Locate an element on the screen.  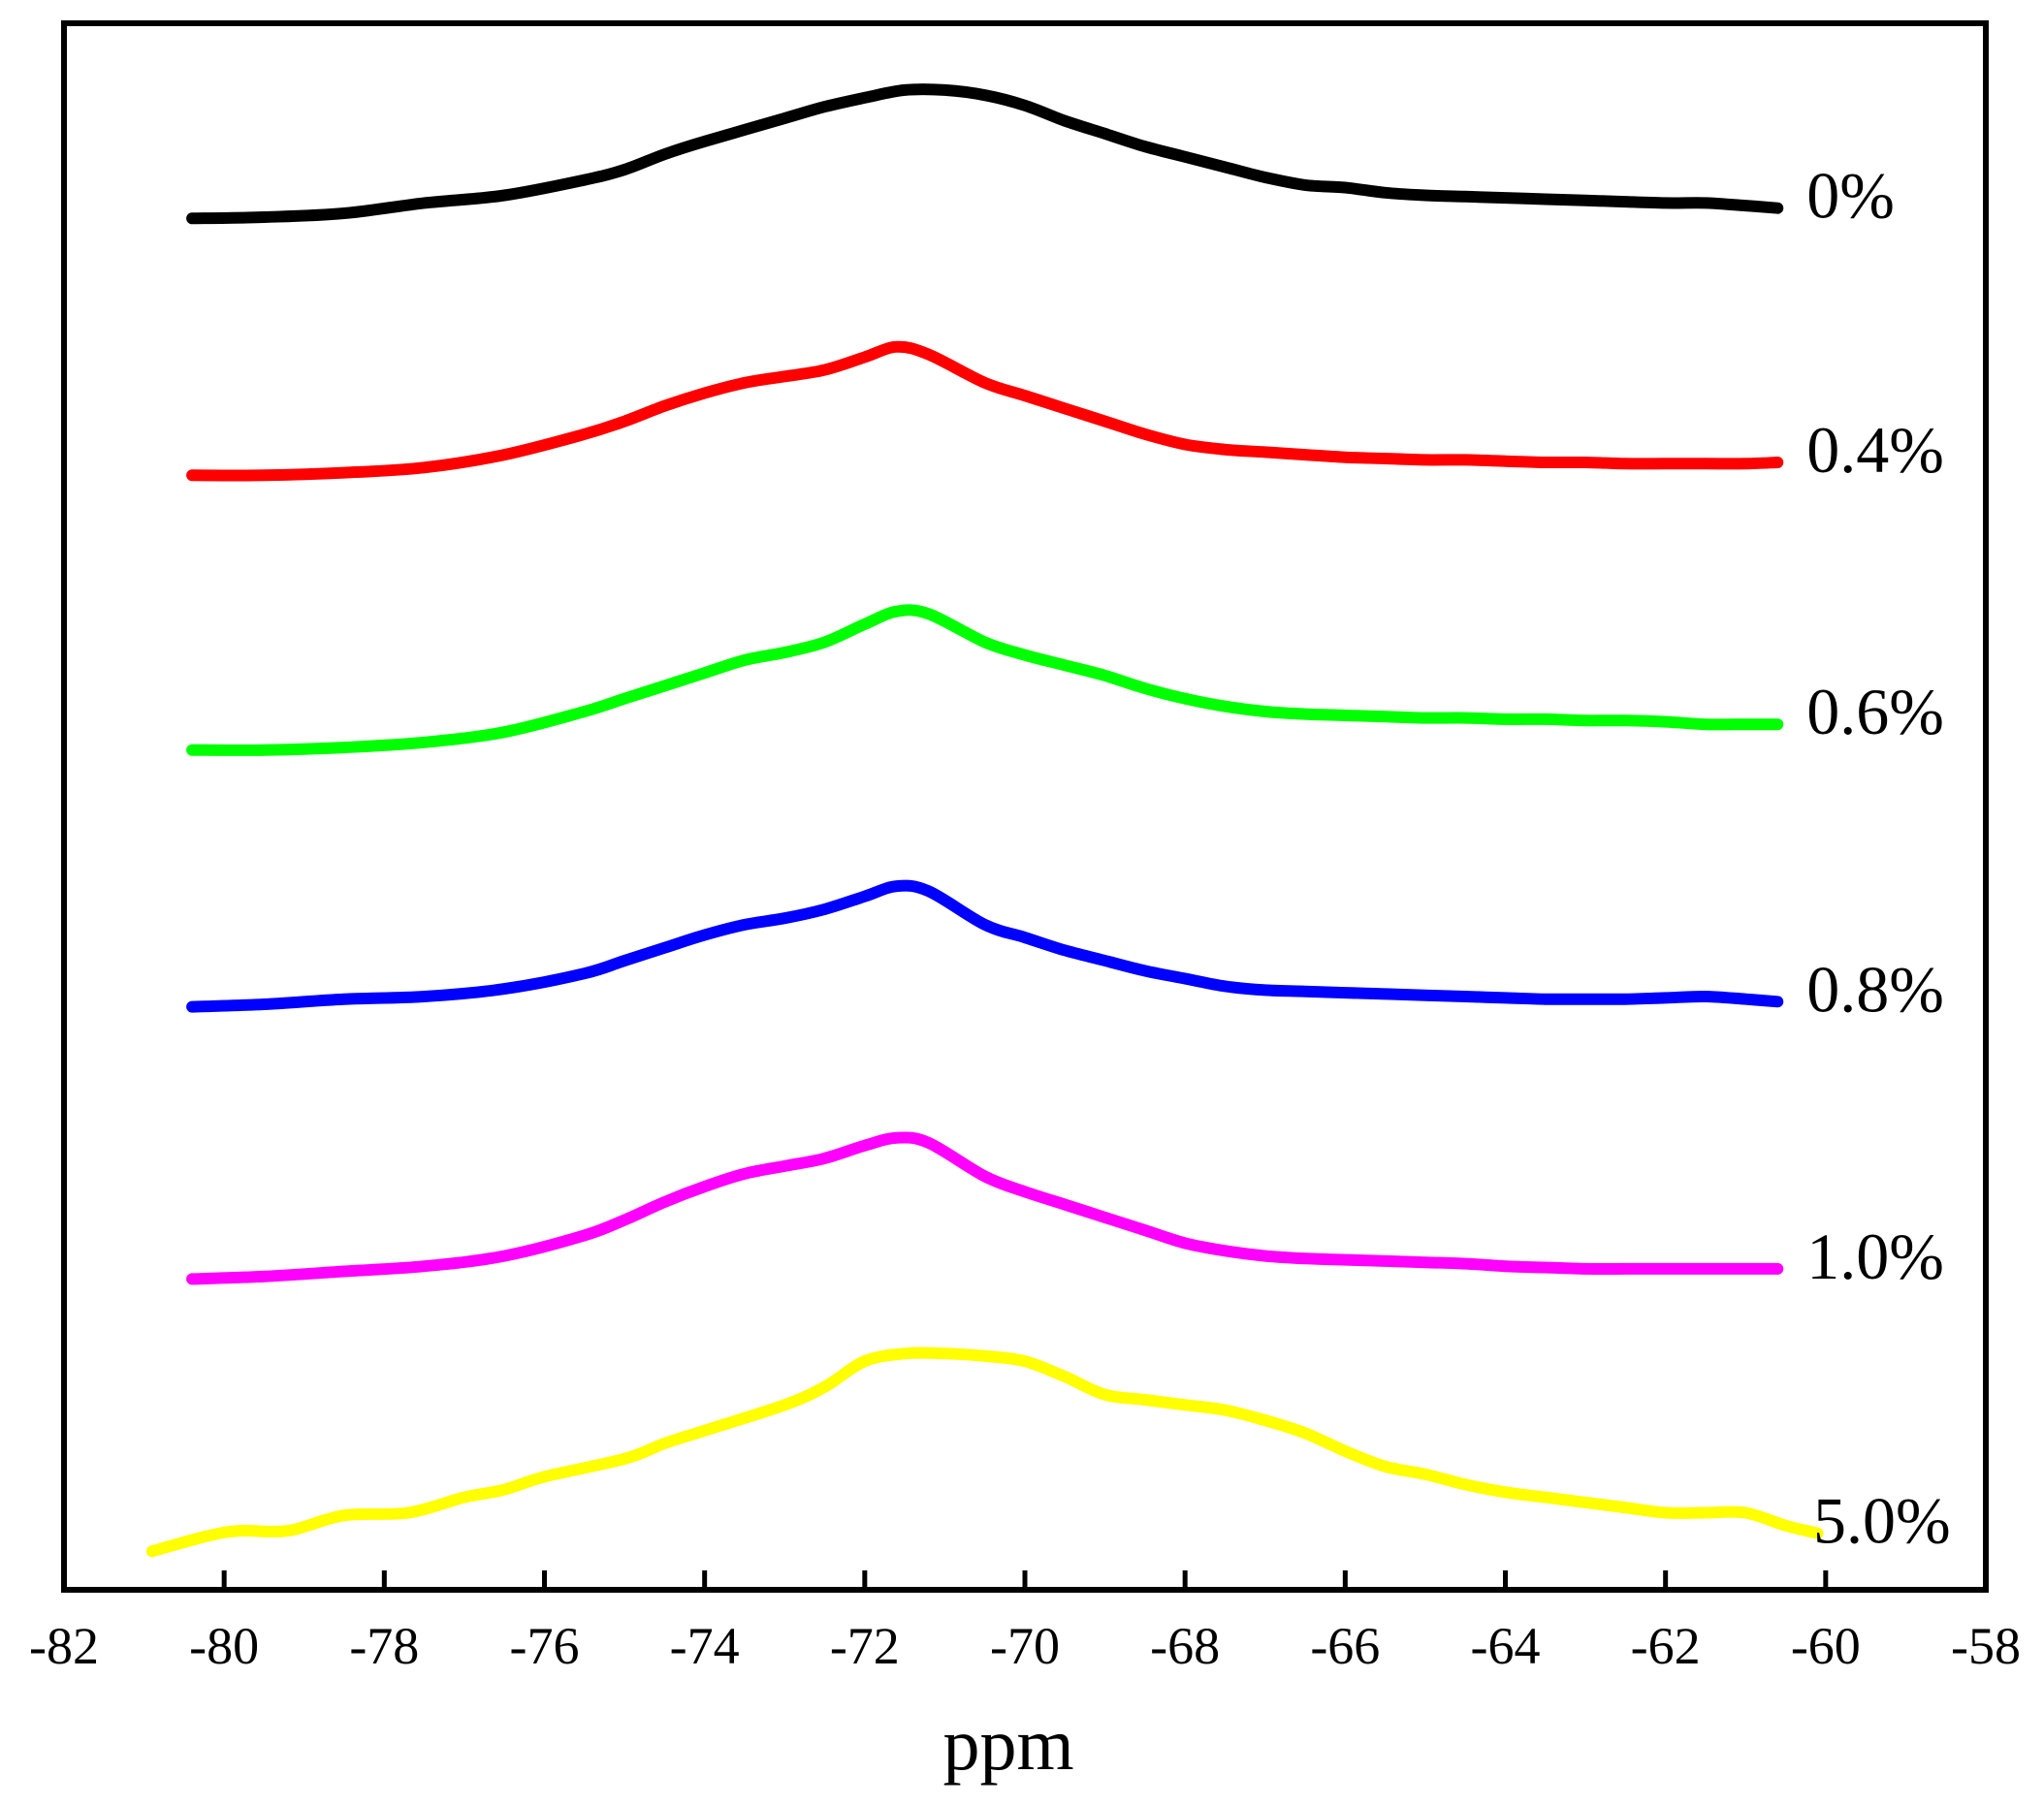
series-label: 0.6% is located at coordinates (1875, 712).